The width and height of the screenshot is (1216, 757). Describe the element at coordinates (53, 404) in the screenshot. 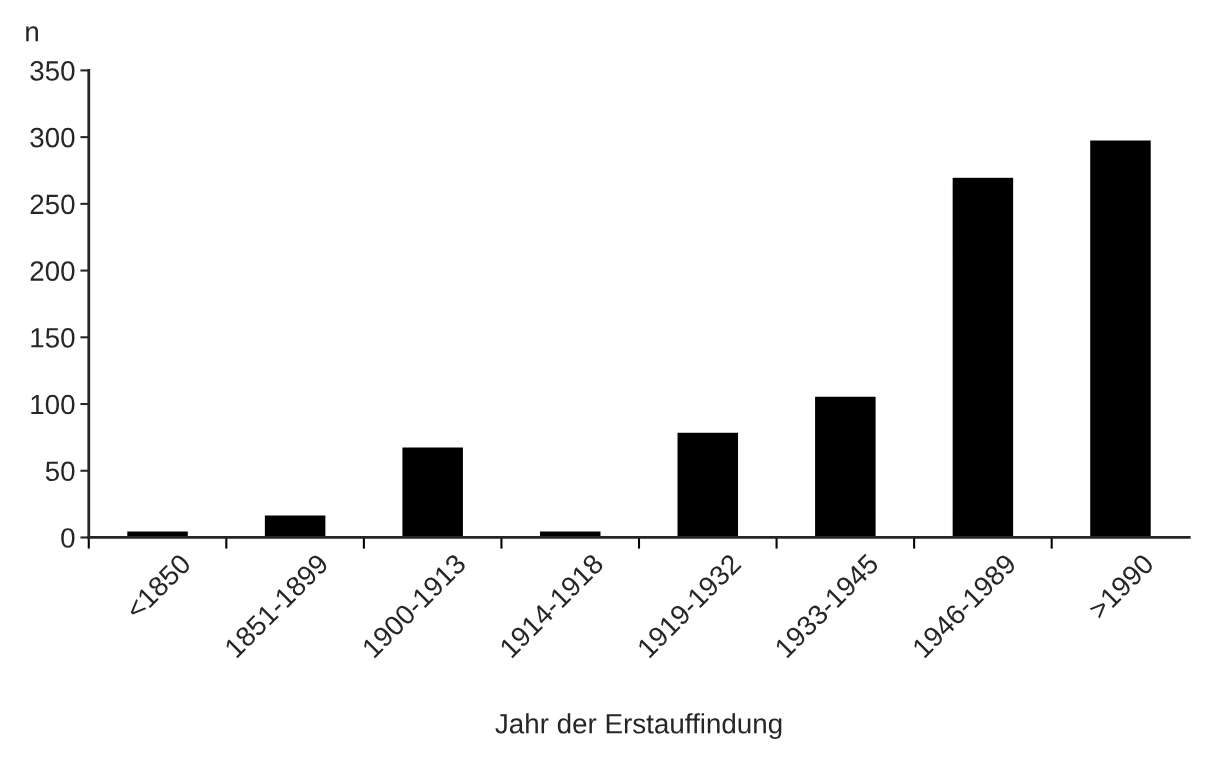

I see `y-tick-label: 100` at that location.